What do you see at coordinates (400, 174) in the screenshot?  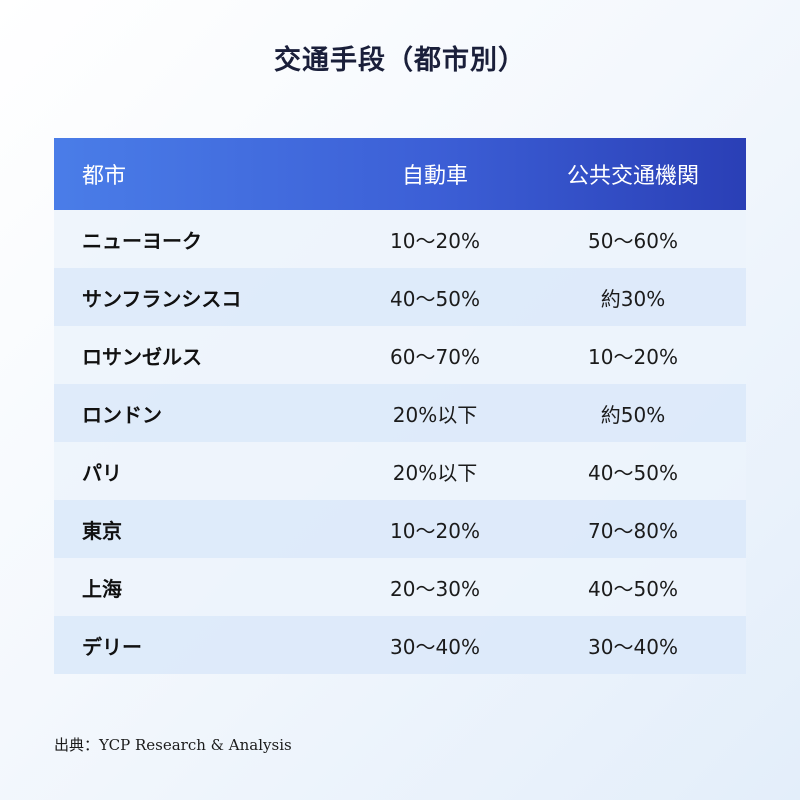 I see `table-header: 都市 自動車 公共交通機関` at bounding box center [400, 174].